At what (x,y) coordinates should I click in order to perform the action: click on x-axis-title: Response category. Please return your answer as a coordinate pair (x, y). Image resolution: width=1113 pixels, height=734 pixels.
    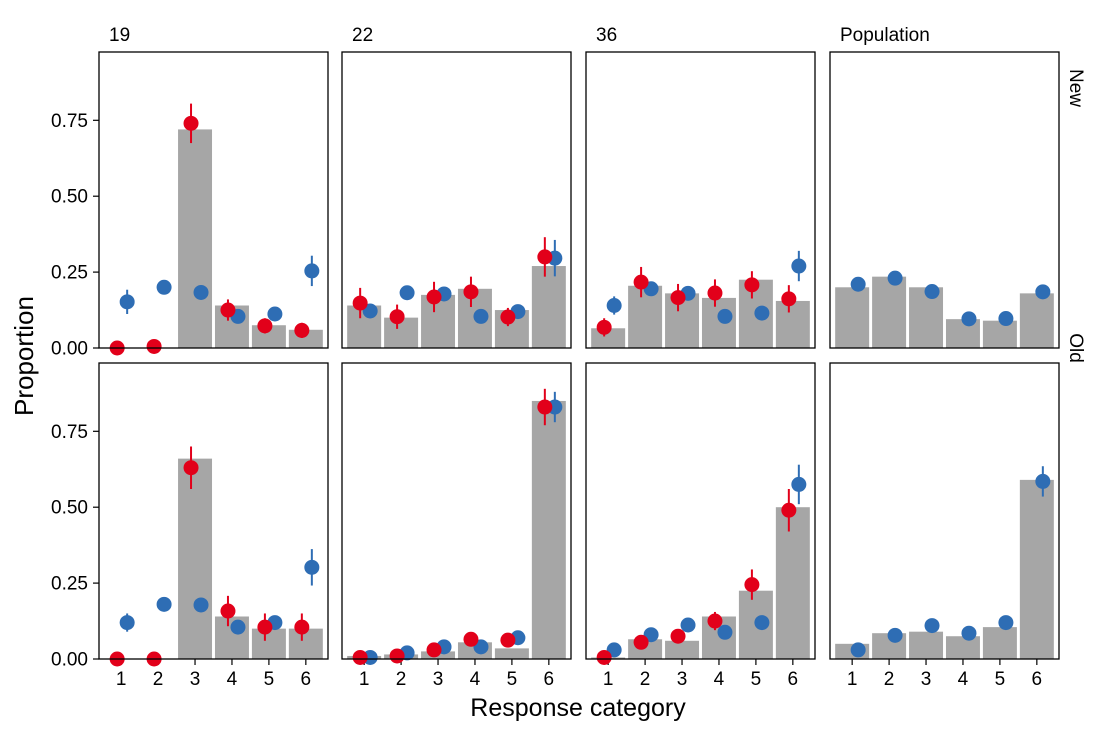
    Looking at the image, I should click on (578, 708).